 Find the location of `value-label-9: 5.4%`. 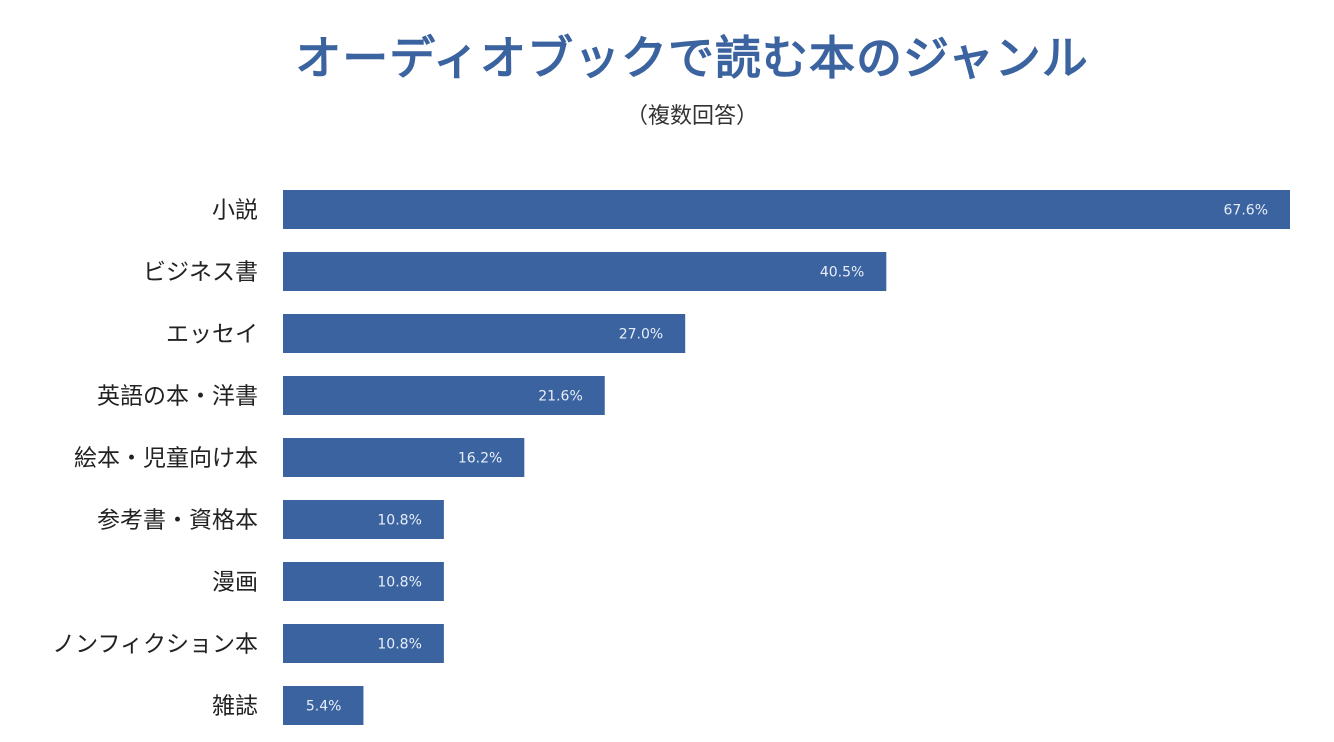

value-label-9: 5.4% is located at coordinates (324, 707).